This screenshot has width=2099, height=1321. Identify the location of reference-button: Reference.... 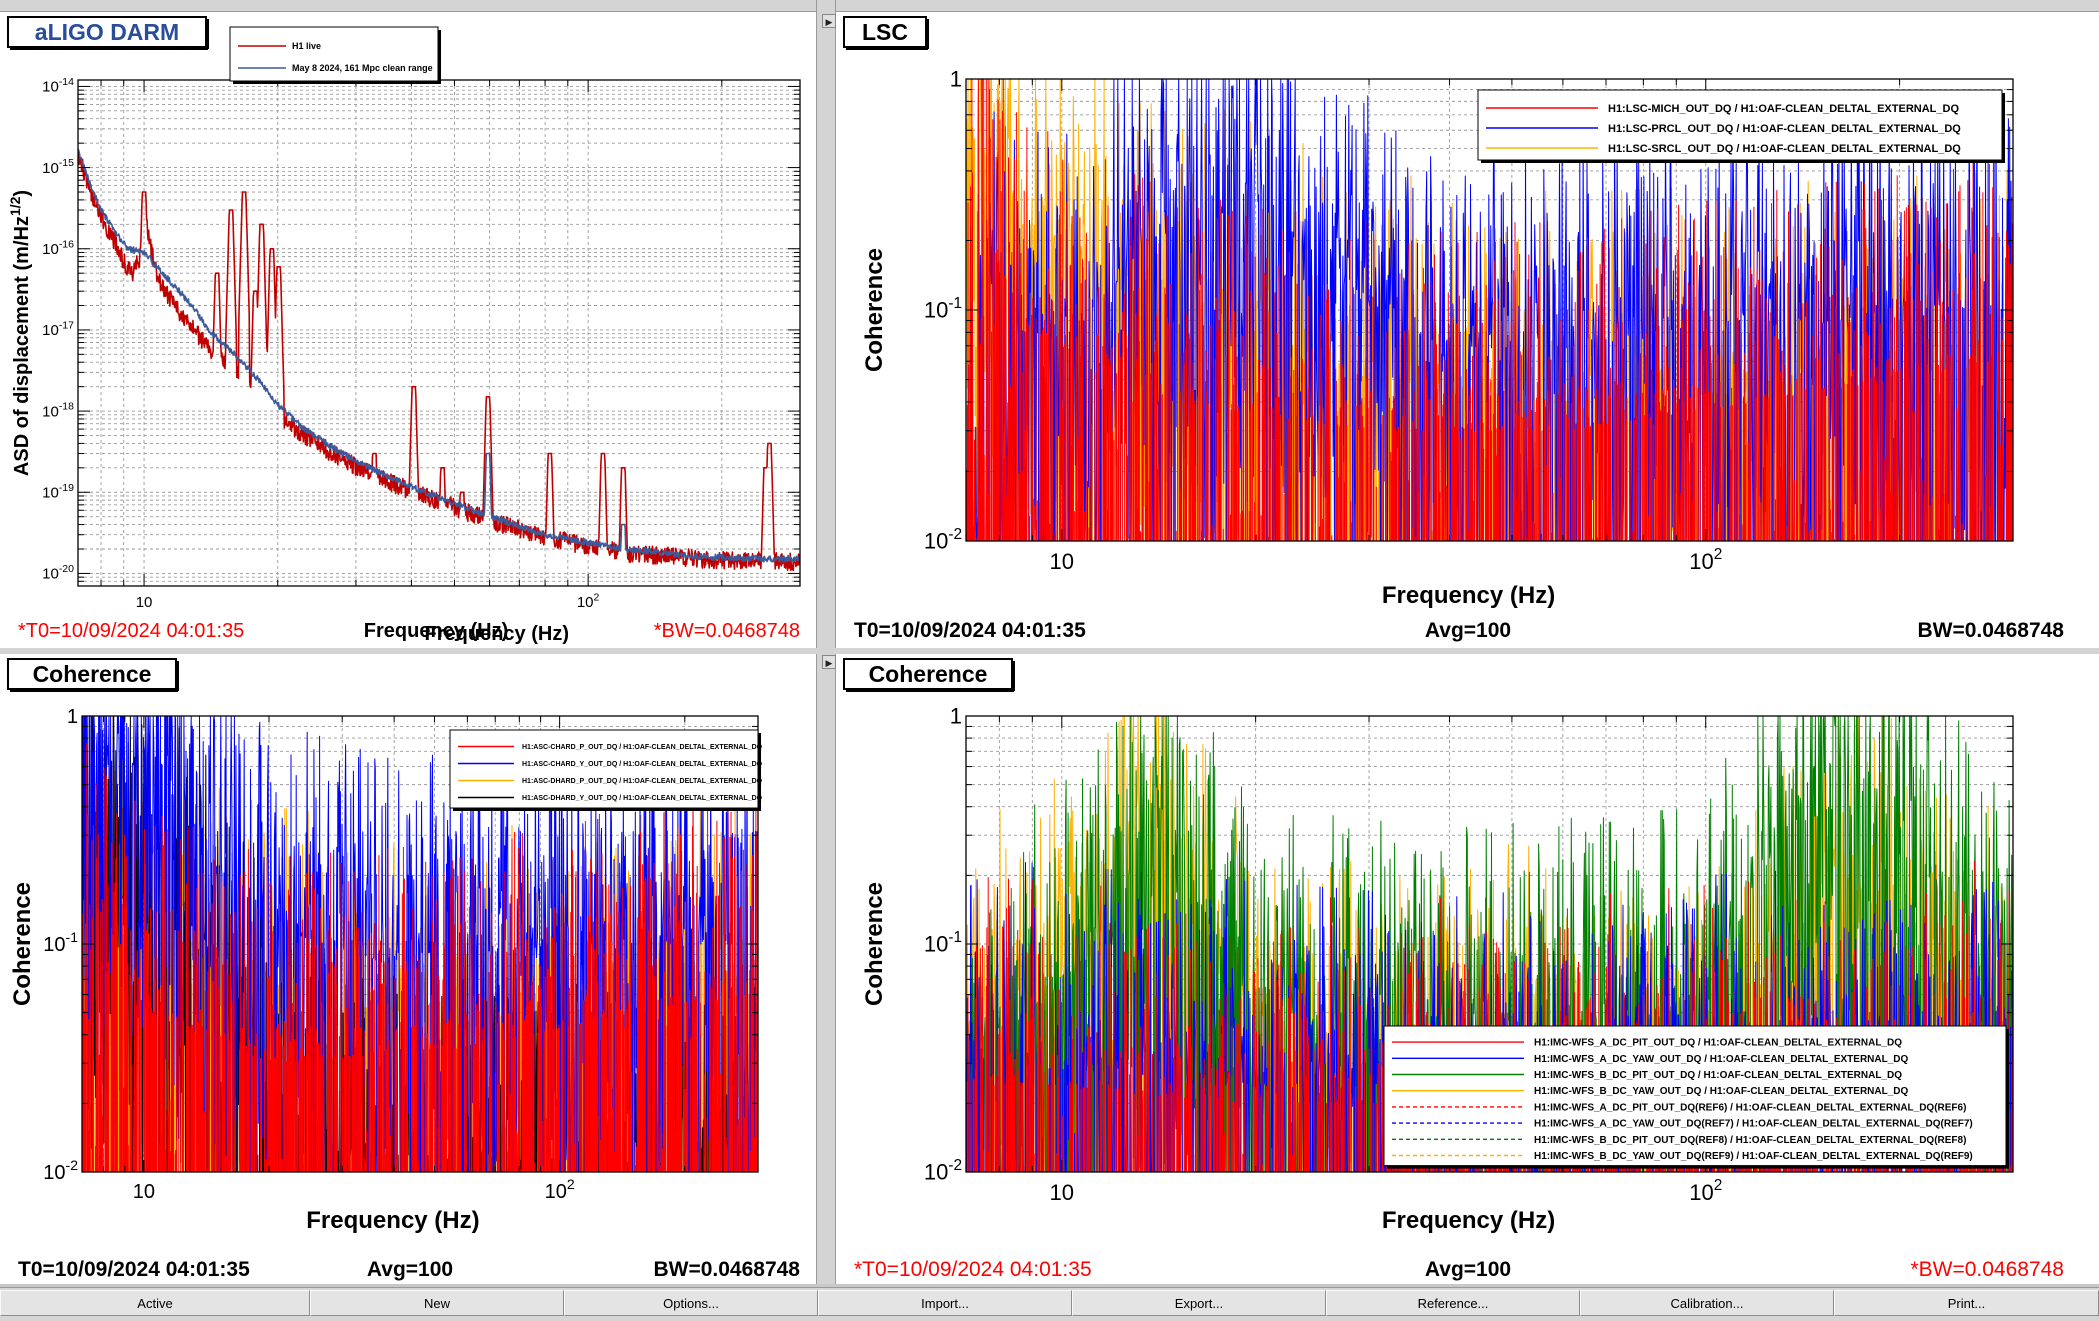
(1453, 1303).